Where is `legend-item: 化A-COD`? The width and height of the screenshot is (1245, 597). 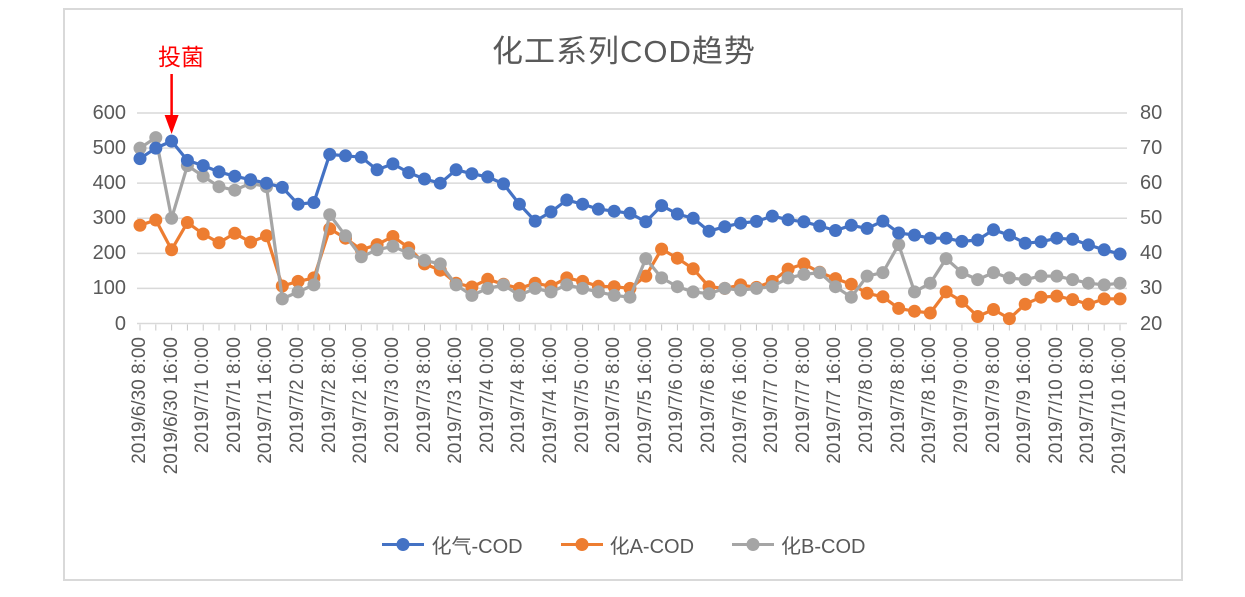
legend-item: 化A-COD is located at coordinates (627, 544).